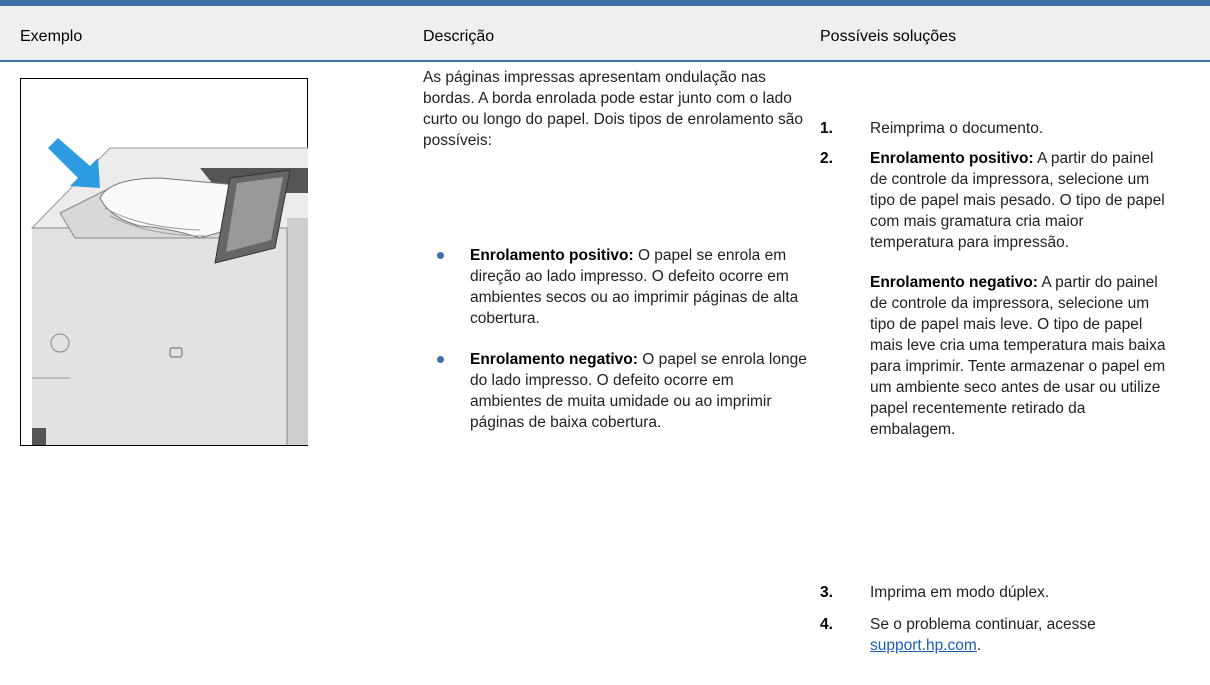 This screenshot has width=1210, height=685. What do you see at coordinates (155, 222) in the screenshot?
I see `paper-curl` at bounding box center [155, 222].